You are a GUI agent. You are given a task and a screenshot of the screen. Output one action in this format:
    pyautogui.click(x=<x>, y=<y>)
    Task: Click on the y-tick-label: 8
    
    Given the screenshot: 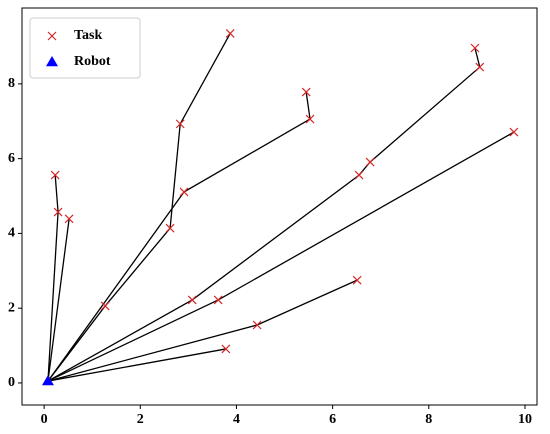 What is the action you would take?
    pyautogui.click(x=11, y=83)
    